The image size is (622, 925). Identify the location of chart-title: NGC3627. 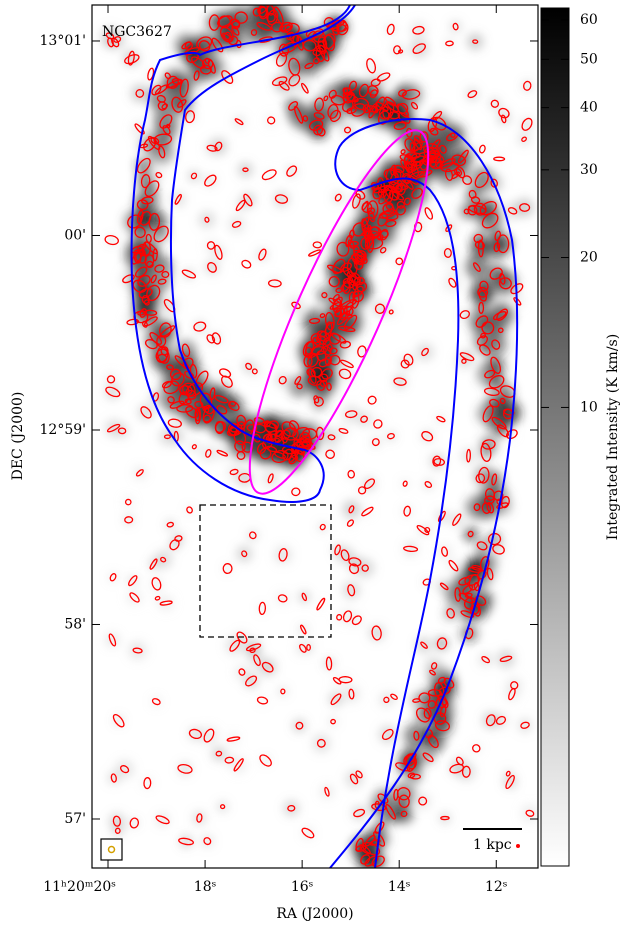
(137, 32).